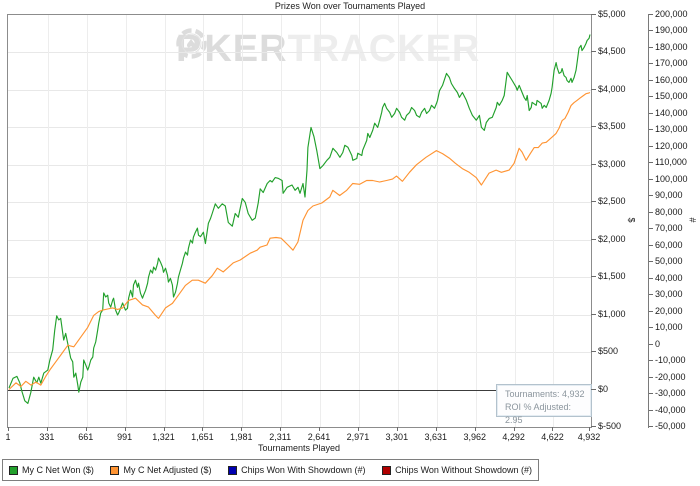 The height and width of the screenshot is (486, 700). Describe the element at coordinates (603, 388) in the screenshot. I see `dollar-tick-label: $0` at that location.